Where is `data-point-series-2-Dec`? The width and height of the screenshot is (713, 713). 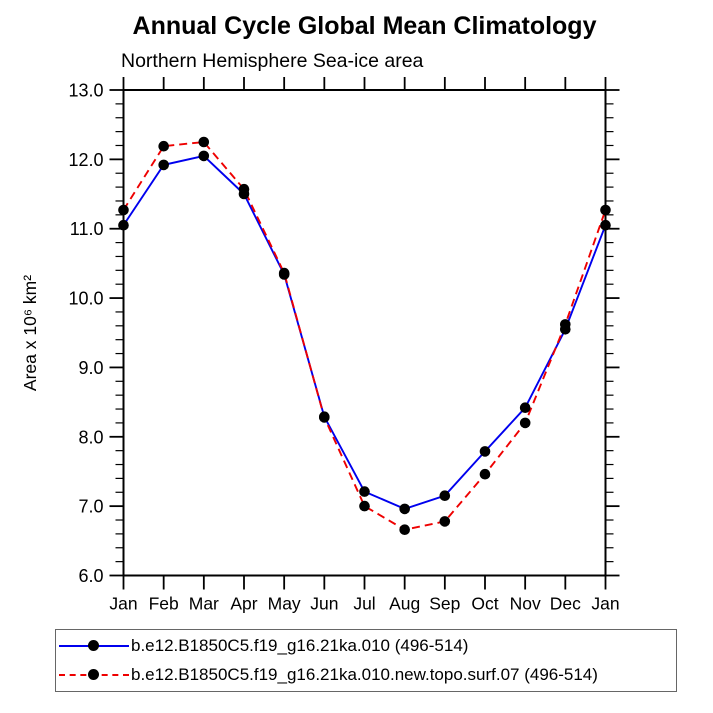
data-point-series-2-Dec is located at coordinates (565, 324).